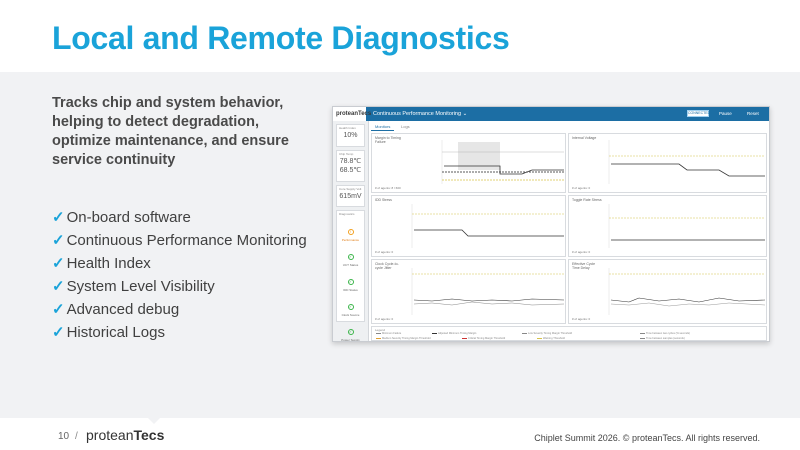 The width and height of the screenshot is (800, 450). Describe the element at coordinates (108, 332) in the screenshot. I see `bullet-item: ✓ Historical Logs` at that location.